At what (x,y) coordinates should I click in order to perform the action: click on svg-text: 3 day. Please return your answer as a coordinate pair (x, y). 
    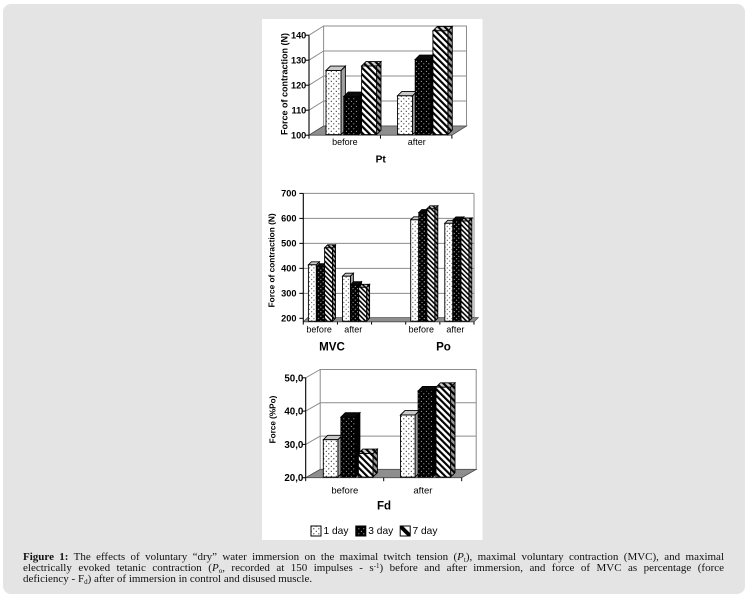
    Looking at the image, I should click on (381, 531).